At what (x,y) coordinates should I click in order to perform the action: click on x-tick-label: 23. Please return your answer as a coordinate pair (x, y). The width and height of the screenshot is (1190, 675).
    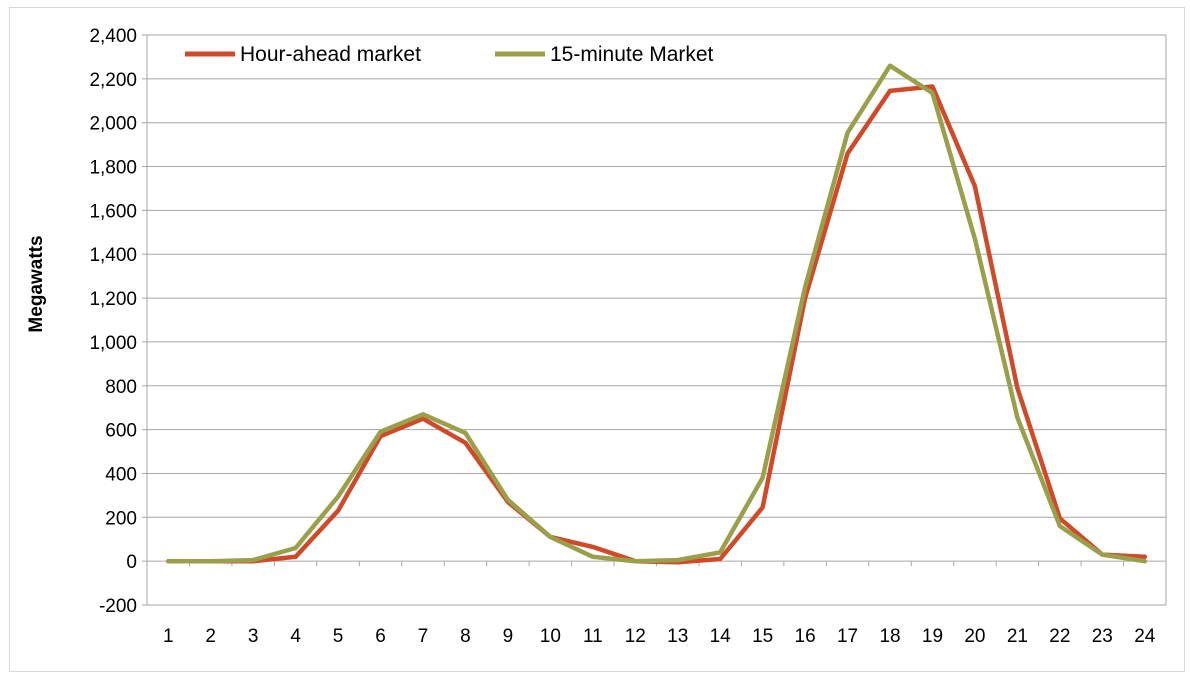
    Looking at the image, I should click on (1102, 636).